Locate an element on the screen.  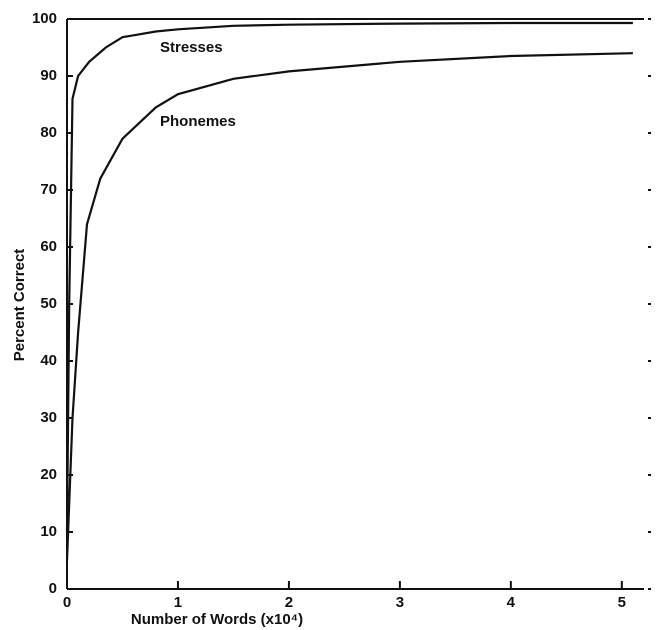
y-axis-label: Percent Correct is located at coordinates (19, 305).